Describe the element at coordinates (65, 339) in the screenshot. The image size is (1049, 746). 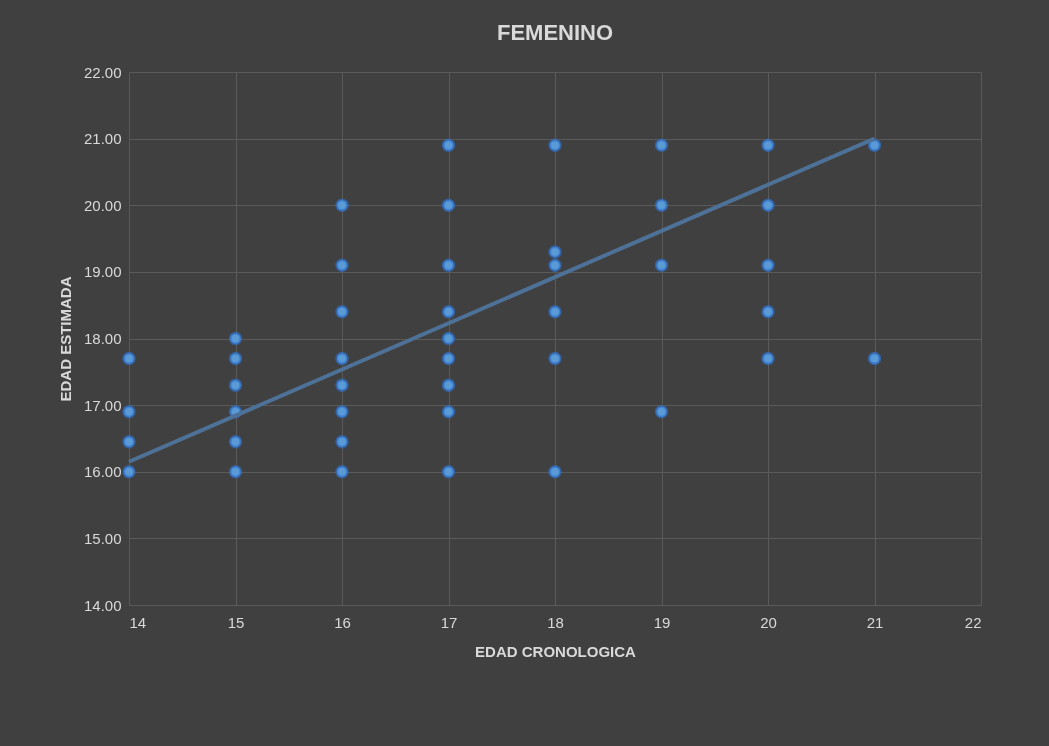
I see `y-axis-title: EDAD ESTIMADA` at that location.